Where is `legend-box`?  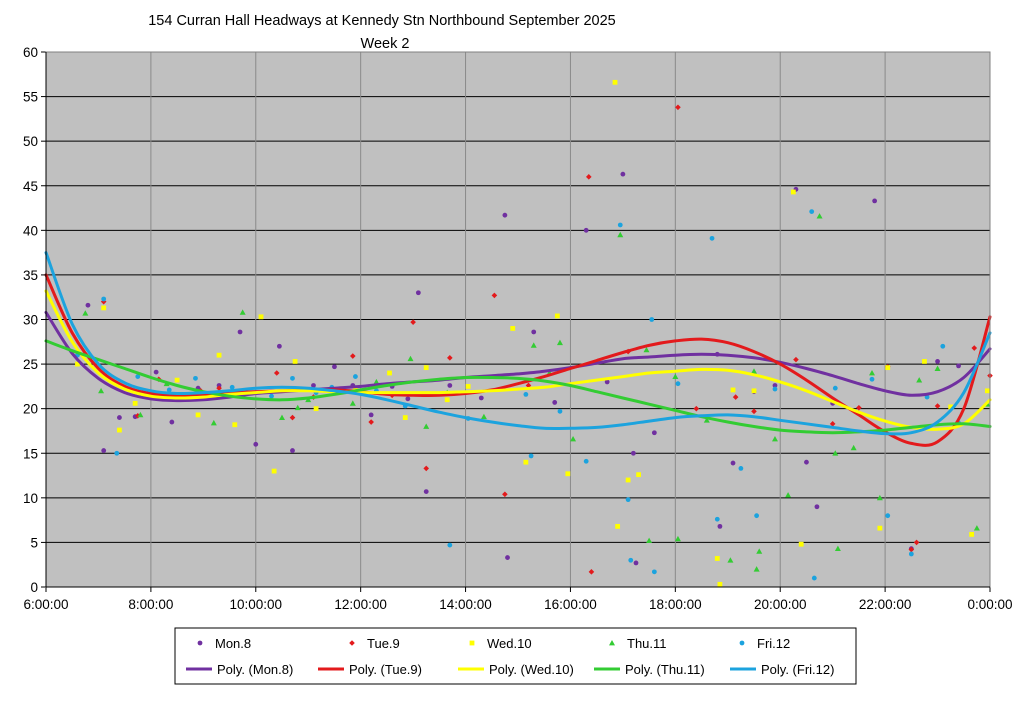
legend-box is located at coordinates (515, 656).